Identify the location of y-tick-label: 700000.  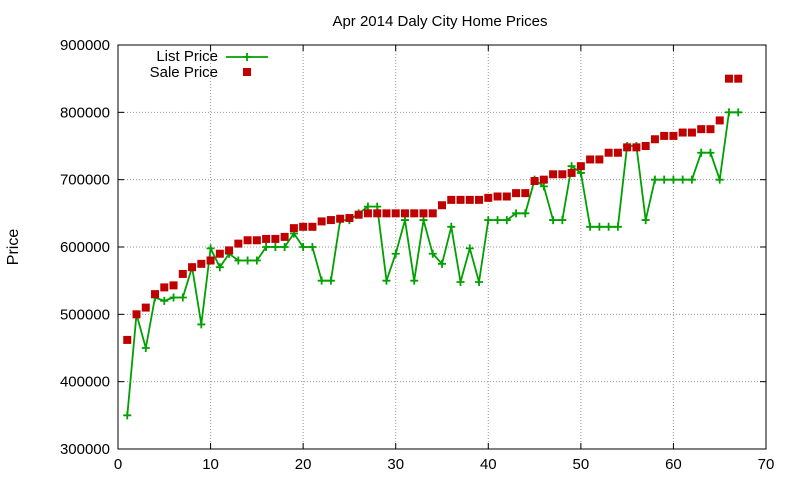
(85, 180).